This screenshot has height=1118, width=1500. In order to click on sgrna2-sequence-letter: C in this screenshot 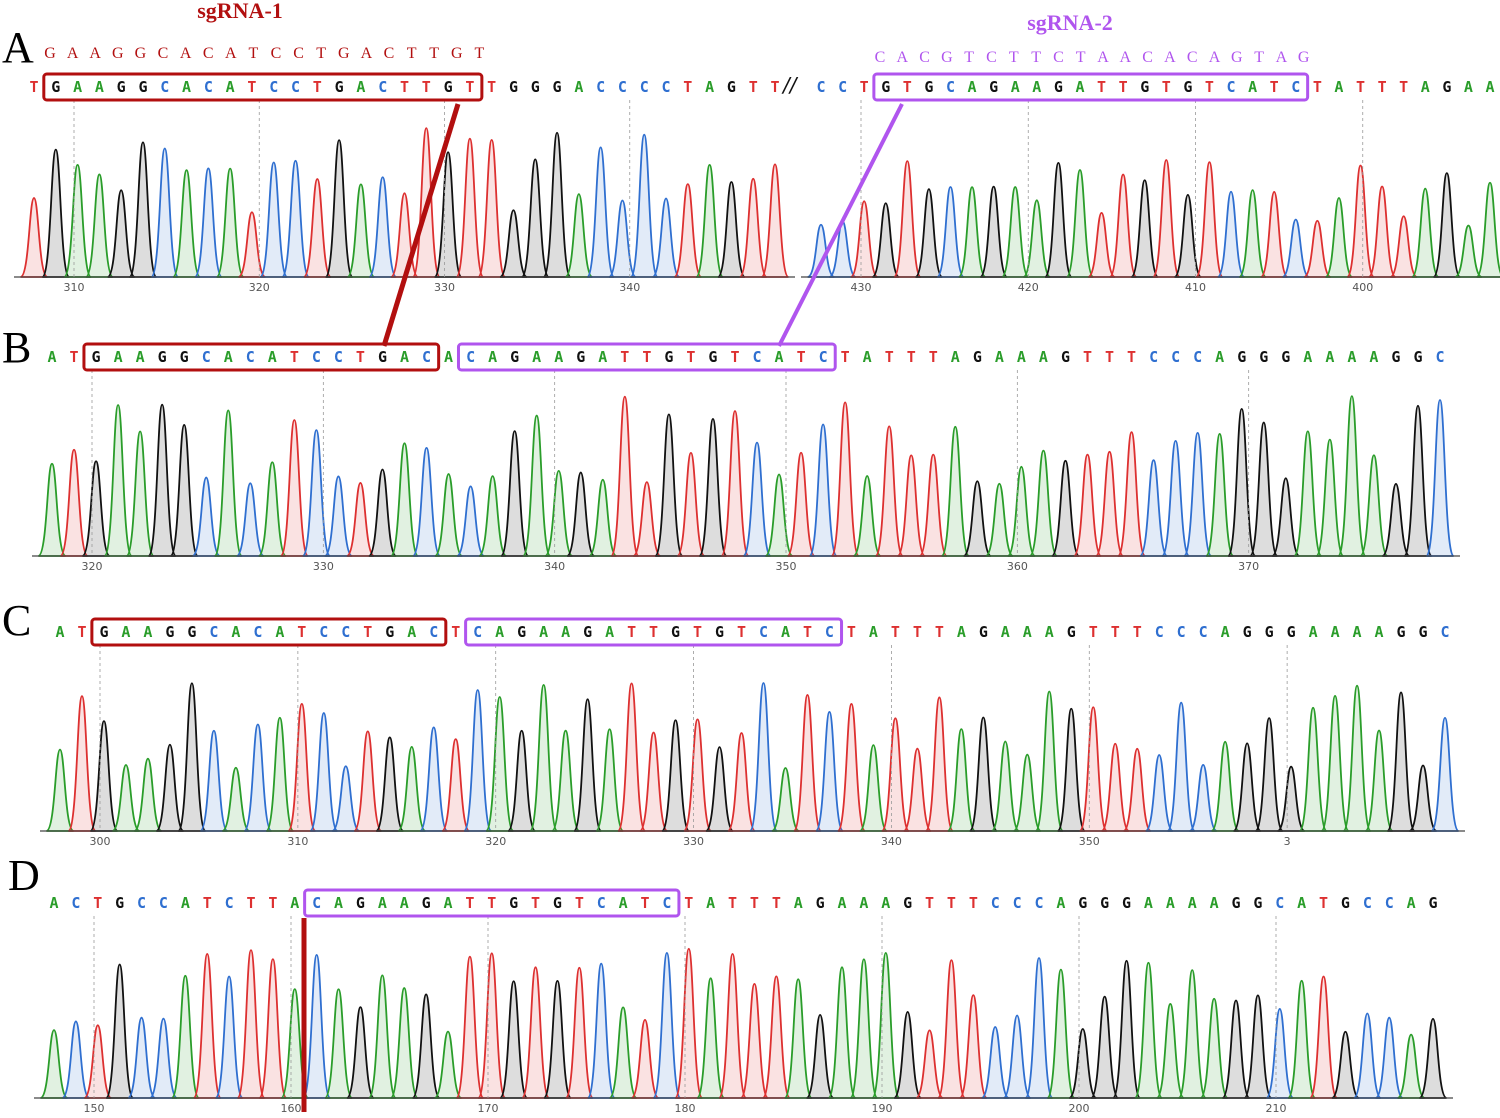, I will do `click(1058, 57)`.